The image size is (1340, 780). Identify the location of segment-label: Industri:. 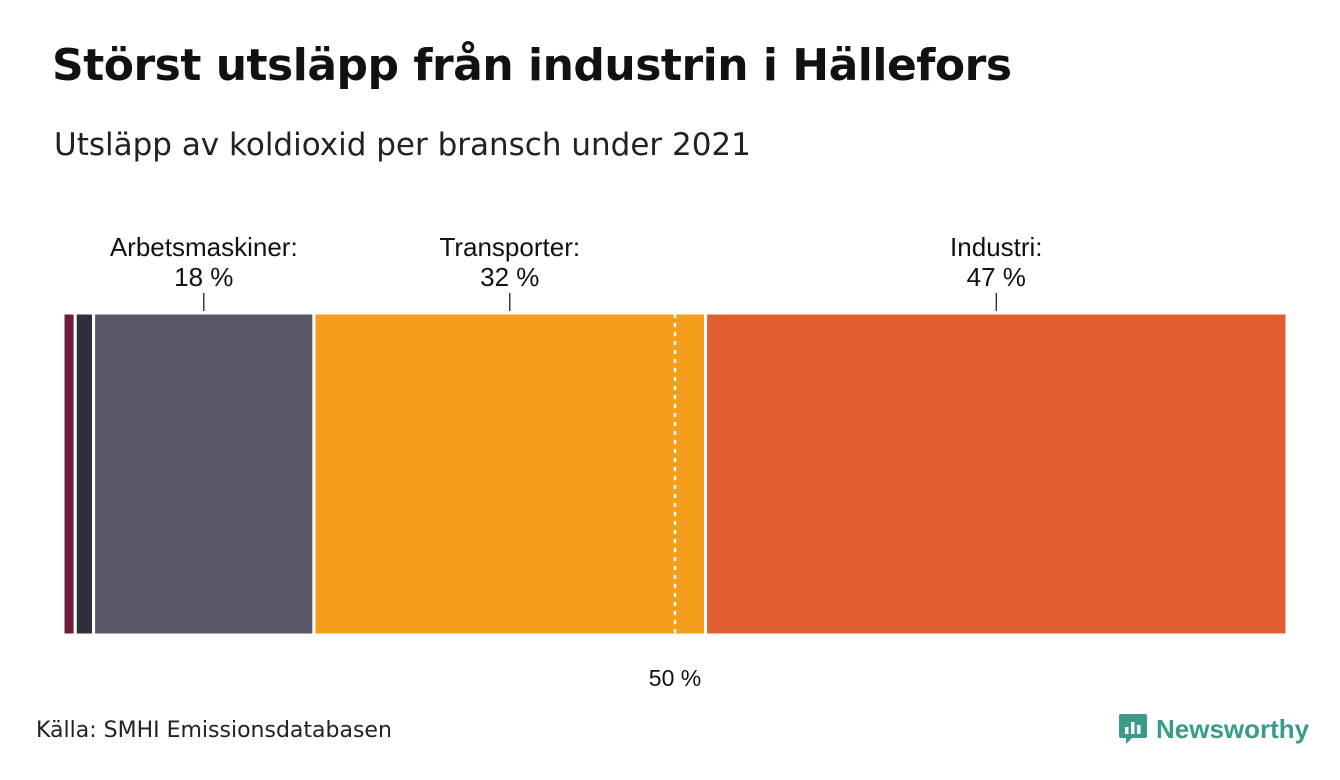
(996, 247).